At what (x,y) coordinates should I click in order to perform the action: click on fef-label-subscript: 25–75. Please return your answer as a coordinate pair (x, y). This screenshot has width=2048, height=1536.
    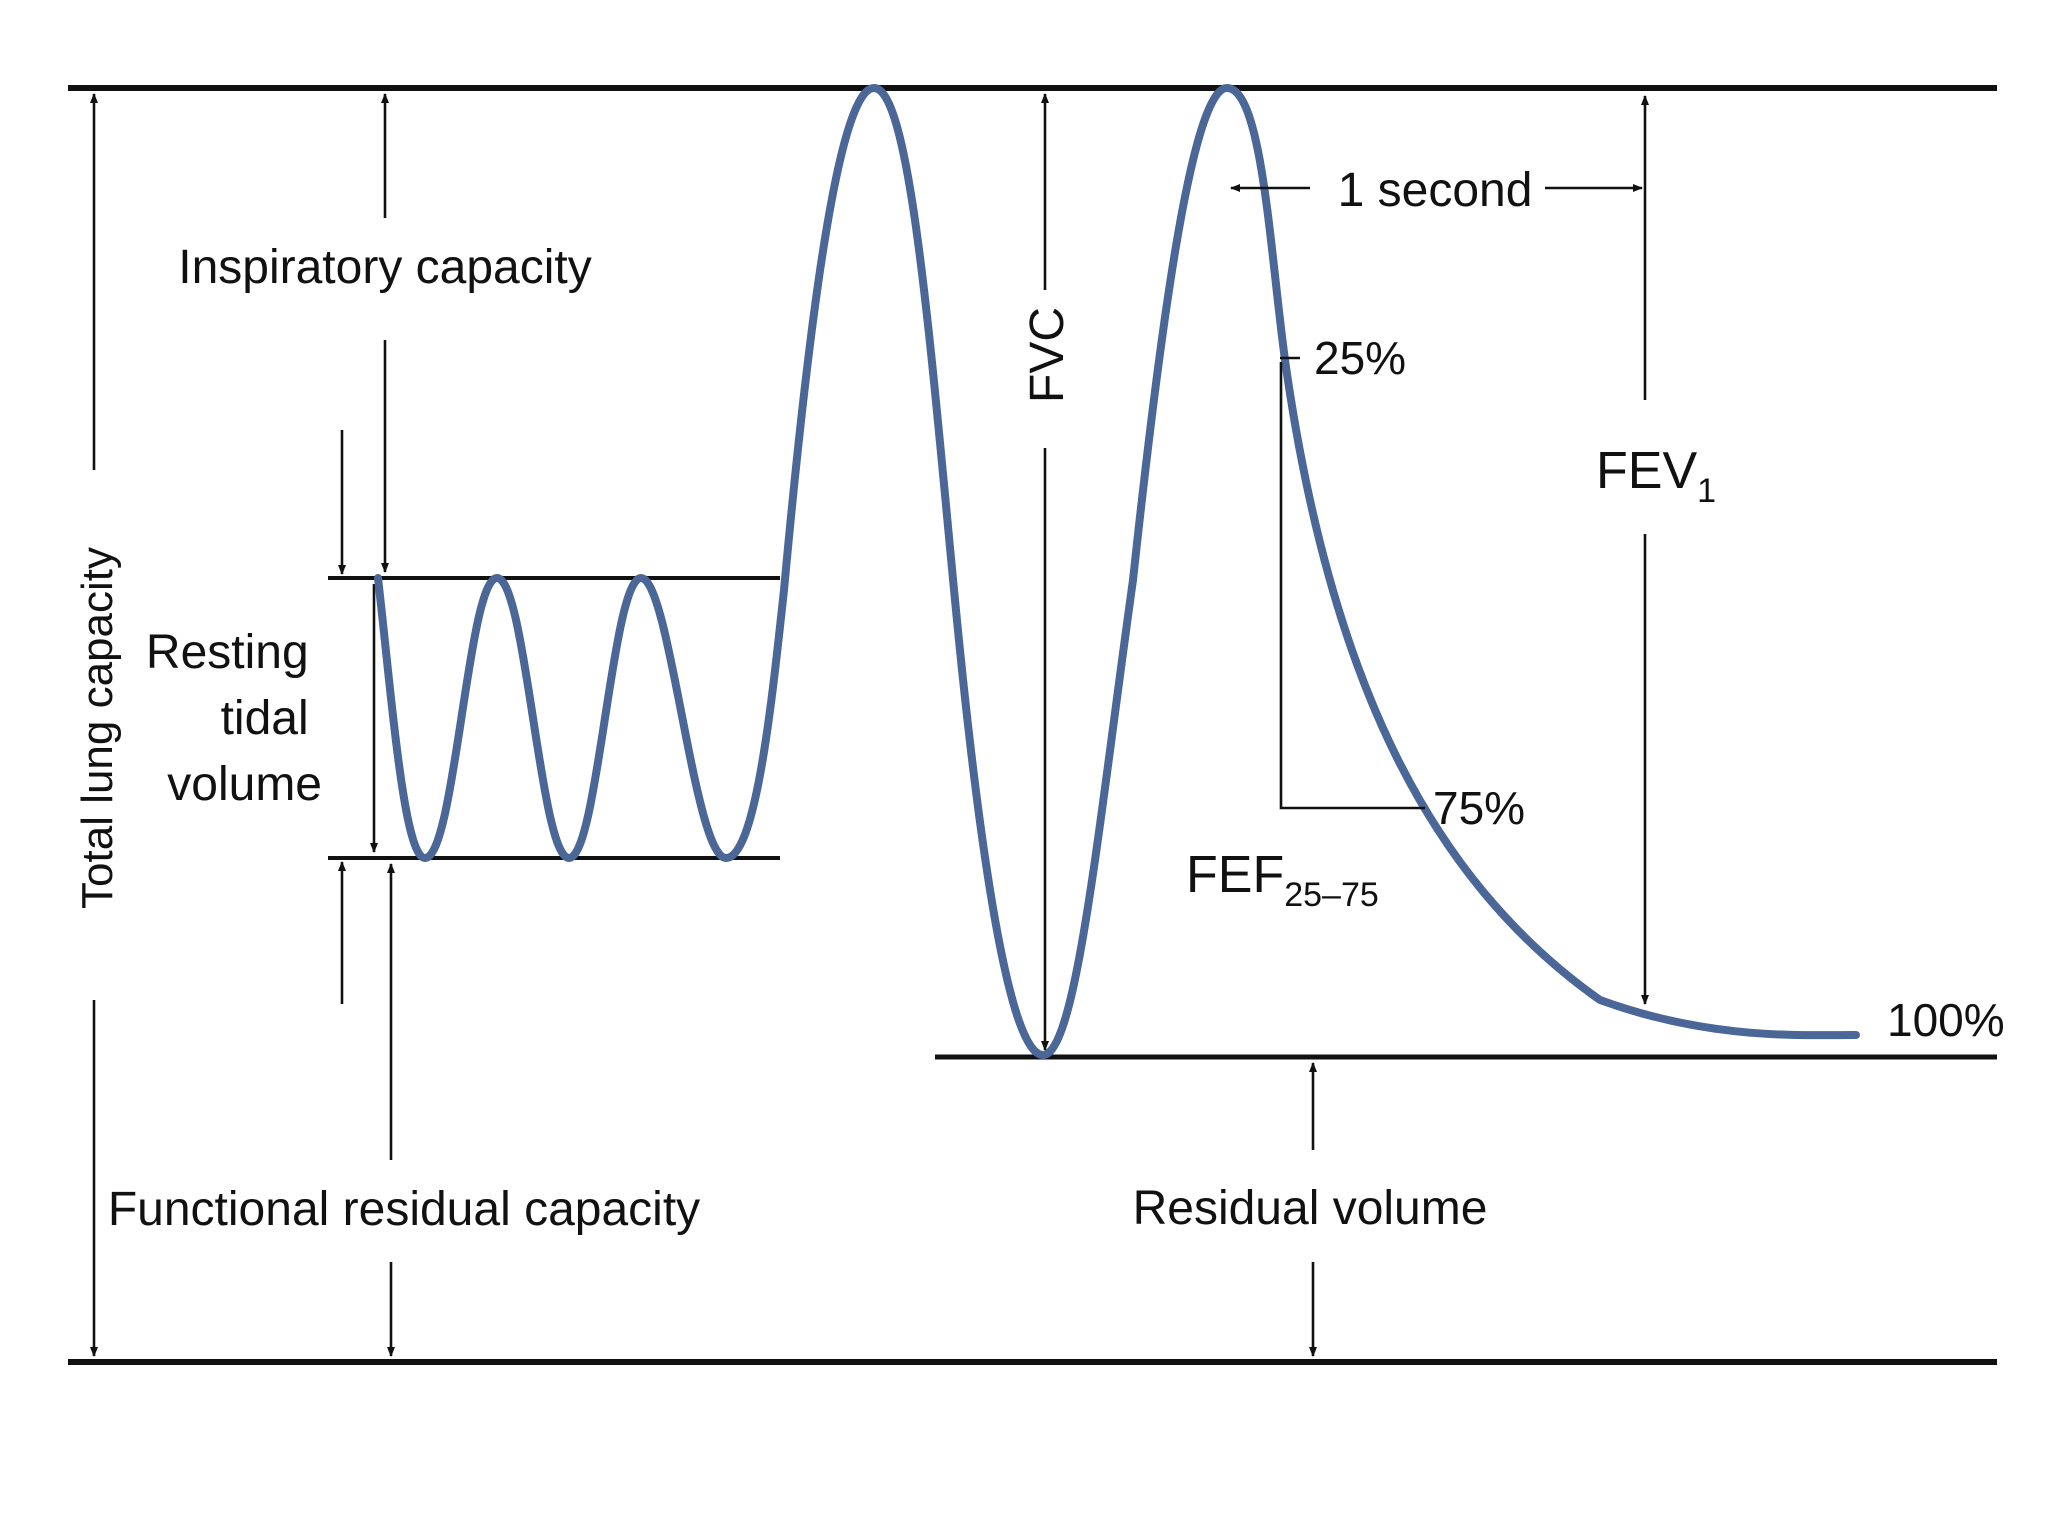
    Looking at the image, I should click on (1331, 895).